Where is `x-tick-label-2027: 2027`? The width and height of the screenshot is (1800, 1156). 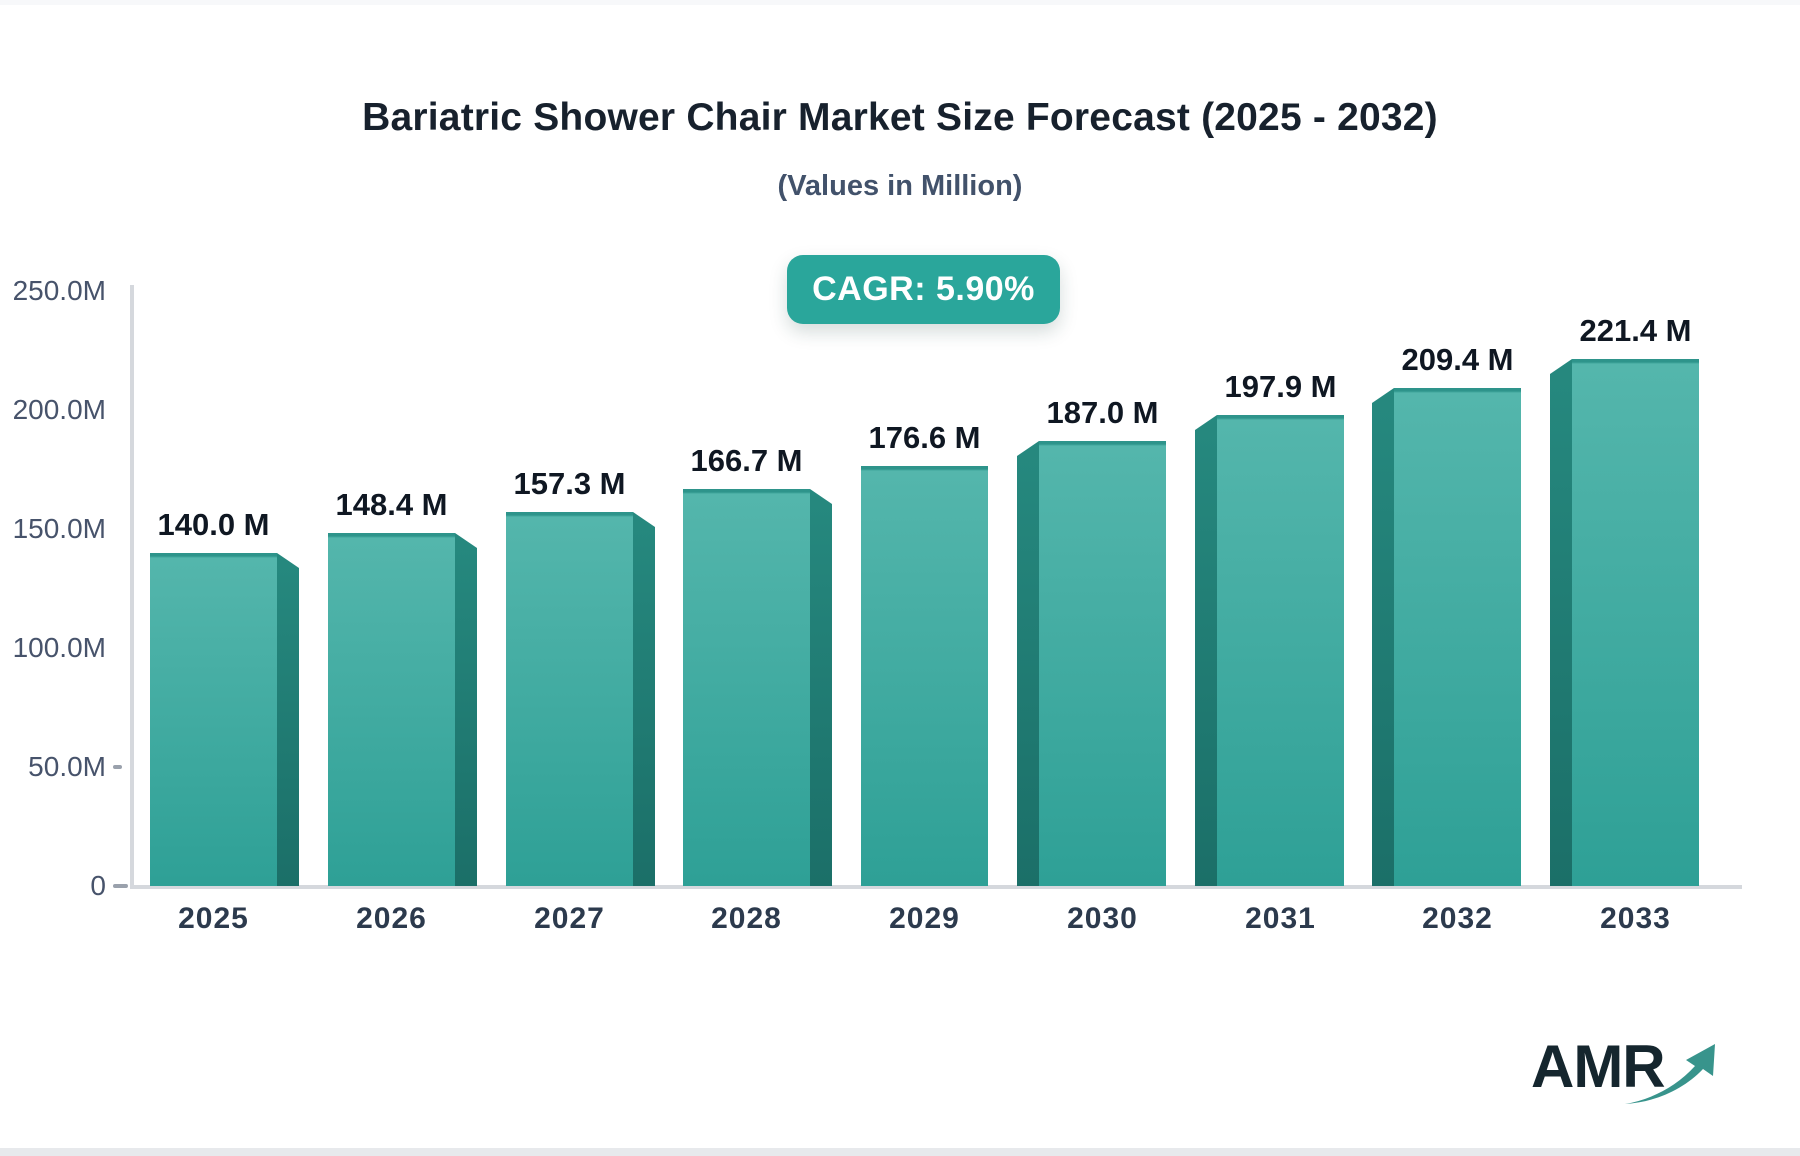
x-tick-label-2027: 2027 is located at coordinates (569, 918).